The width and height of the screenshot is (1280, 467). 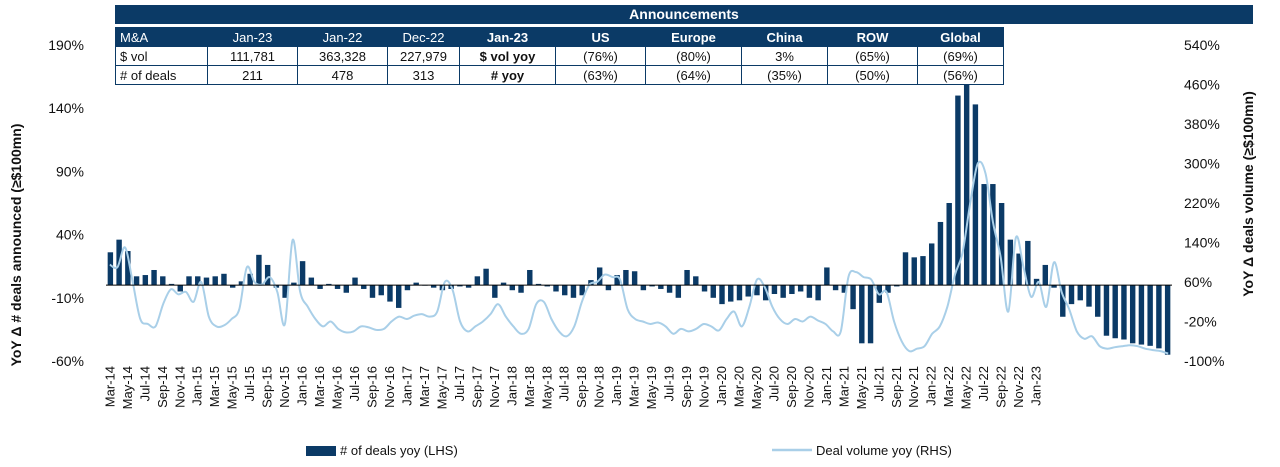 What do you see at coordinates (267, 387) in the screenshot?
I see `x-tick-label: Sep-15` at bounding box center [267, 387].